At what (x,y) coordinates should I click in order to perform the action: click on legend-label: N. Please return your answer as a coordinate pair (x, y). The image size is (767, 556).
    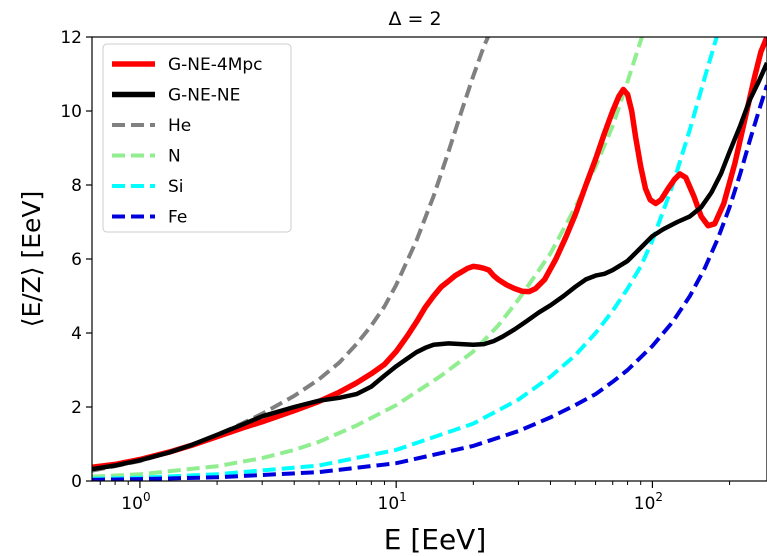
    Looking at the image, I should click on (174, 157).